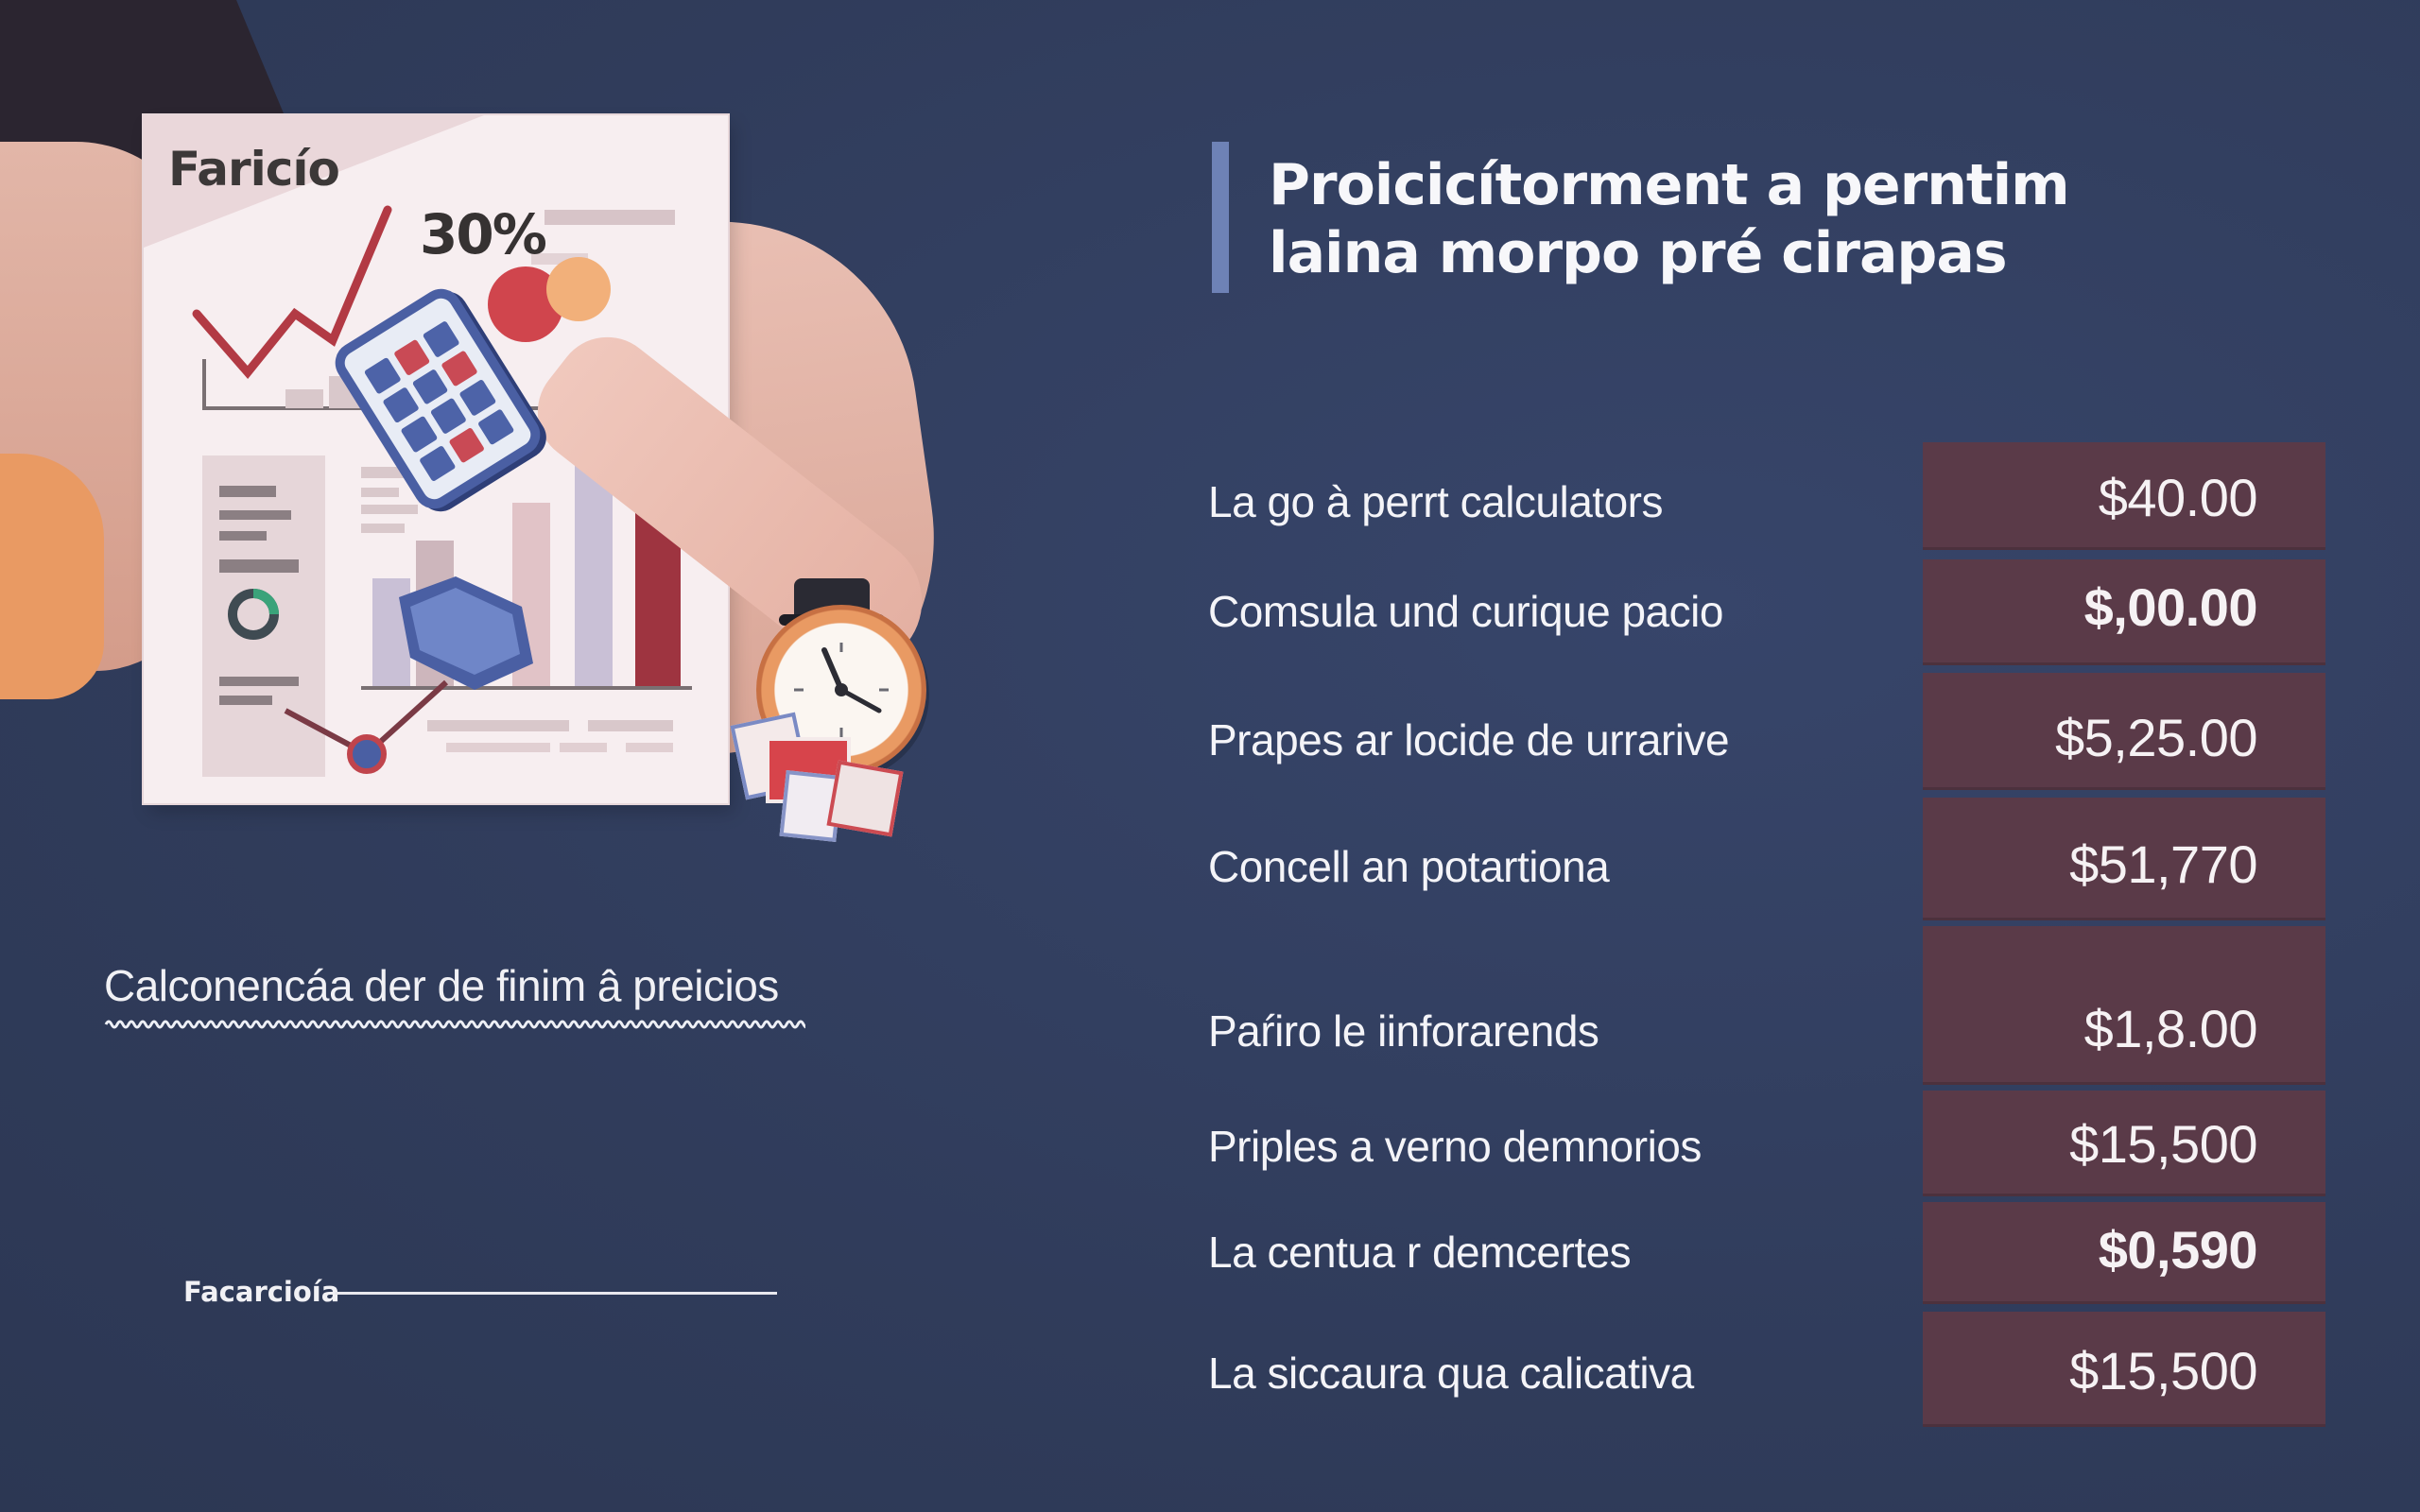  I want to click on price-value: $,00.00, so click(2170, 607).